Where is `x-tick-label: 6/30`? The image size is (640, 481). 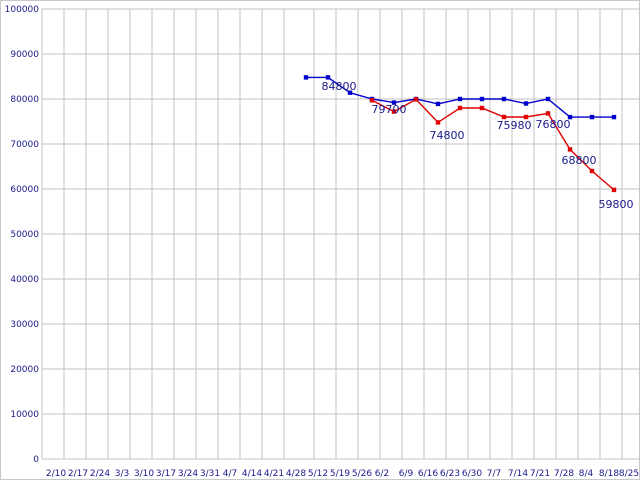
x-tick-label: 6/30 is located at coordinates (472, 474).